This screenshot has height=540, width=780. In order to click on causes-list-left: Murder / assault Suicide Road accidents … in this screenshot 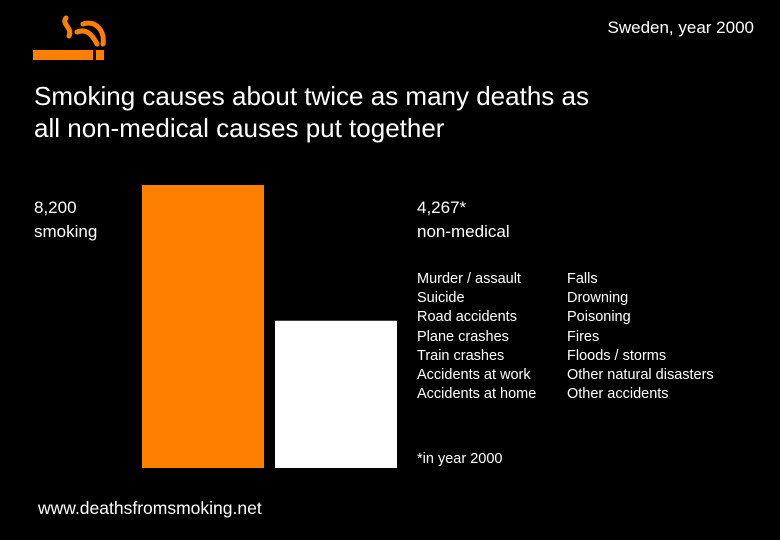, I will do `click(476, 337)`.